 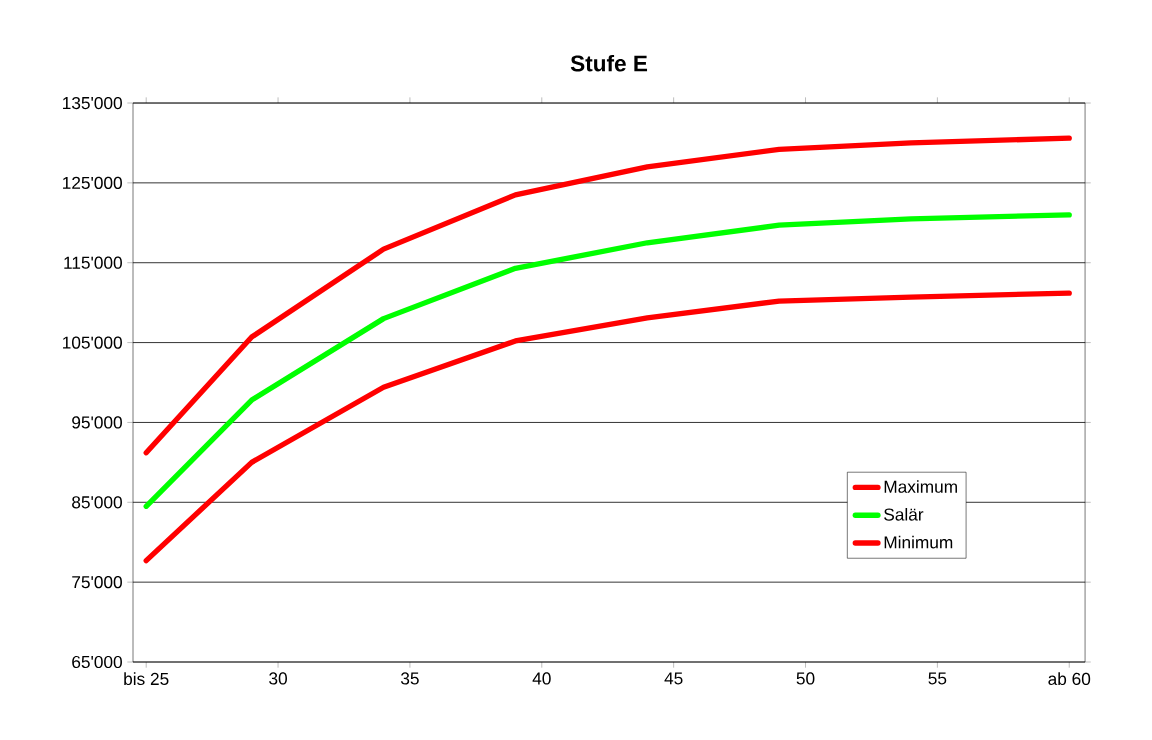 What do you see at coordinates (97, 422) in the screenshot?
I see `y-tick-label: 95'000` at bounding box center [97, 422].